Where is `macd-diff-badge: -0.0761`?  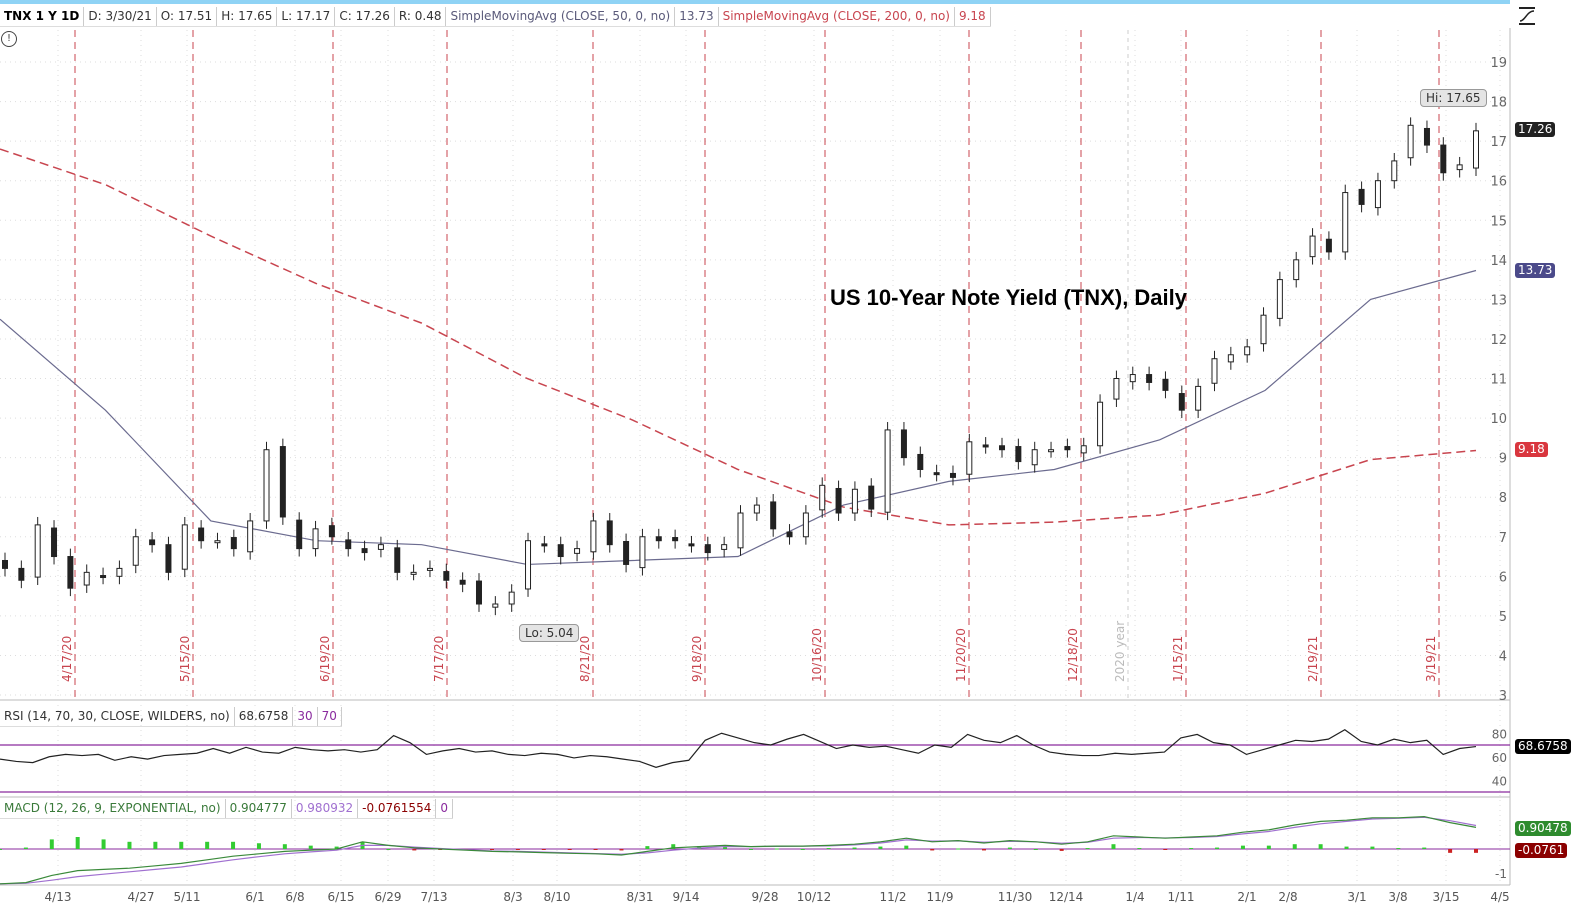
macd-diff-badge: -0.0761 is located at coordinates (1541, 850).